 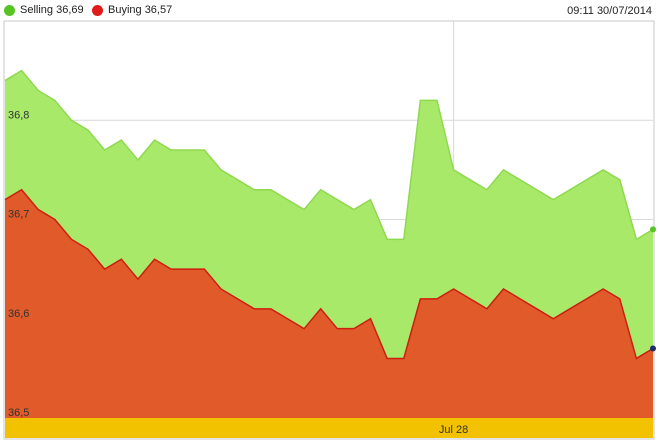 What do you see at coordinates (18, 413) in the screenshot?
I see `y-tick-label: 36,5` at bounding box center [18, 413].